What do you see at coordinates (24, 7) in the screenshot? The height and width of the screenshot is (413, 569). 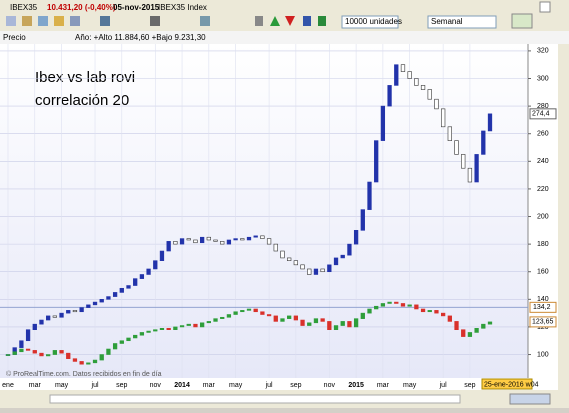 I see `symbol: IBEX35` at bounding box center [24, 7].